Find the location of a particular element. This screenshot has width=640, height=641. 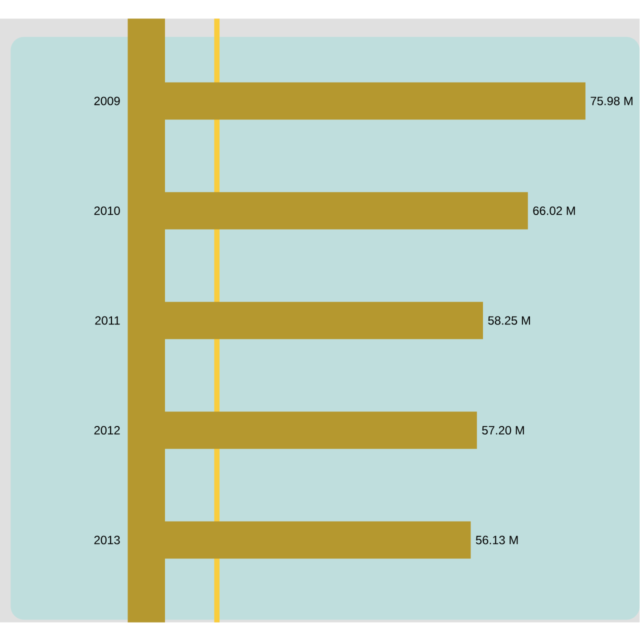

y-tick-label: 2012 is located at coordinates (107, 430).